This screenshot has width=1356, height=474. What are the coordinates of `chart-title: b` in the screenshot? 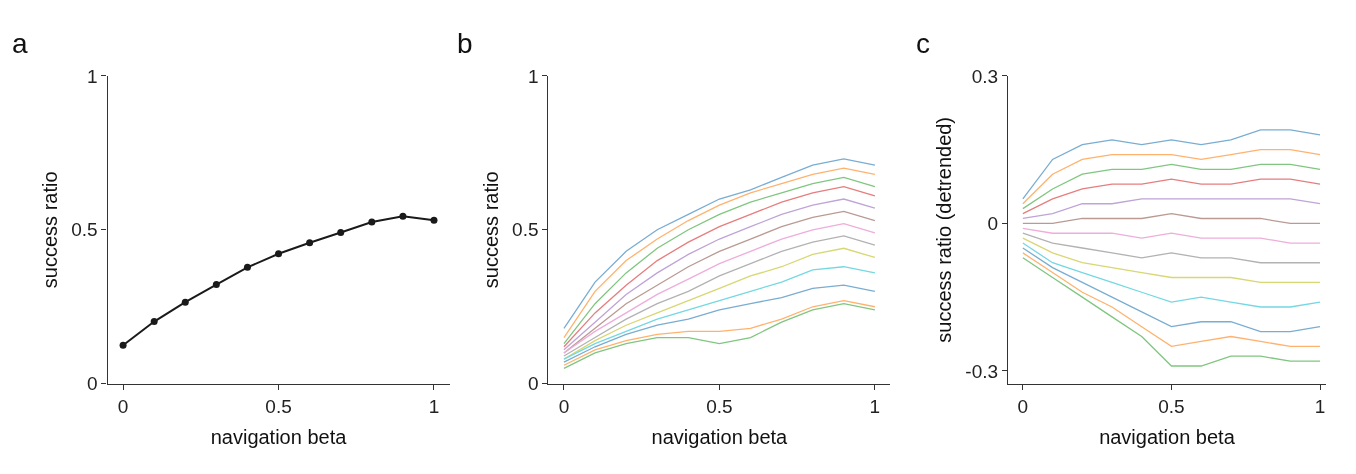 It's located at (465, 43).